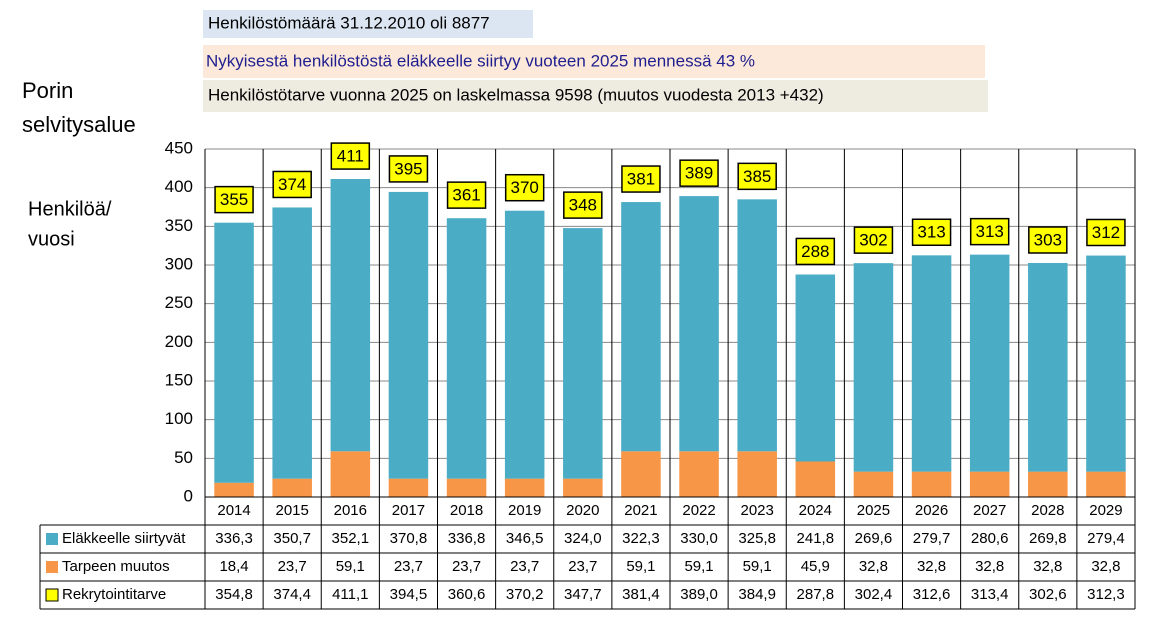  Describe the element at coordinates (409, 538) in the screenshot. I see `table-value: 370,8` at that location.